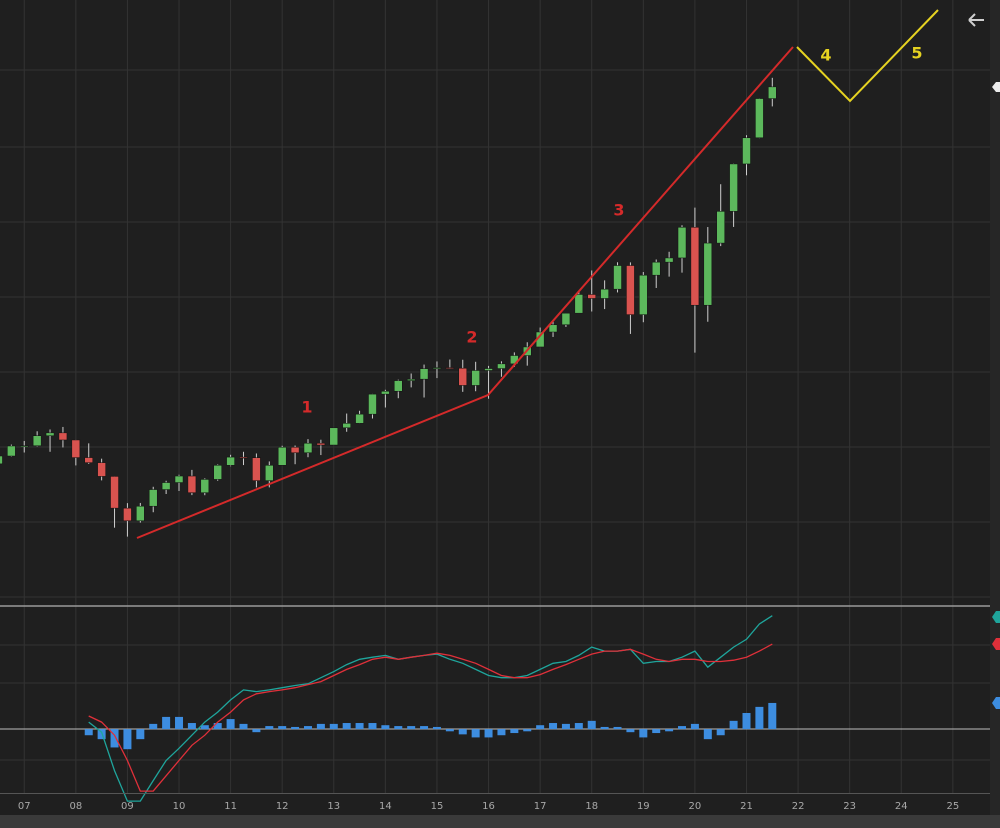 Image resolution: width=1000 pixels, height=828 pixels. Describe the element at coordinates (430, 717) in the screenshot. I see `indicator-line` at that location.